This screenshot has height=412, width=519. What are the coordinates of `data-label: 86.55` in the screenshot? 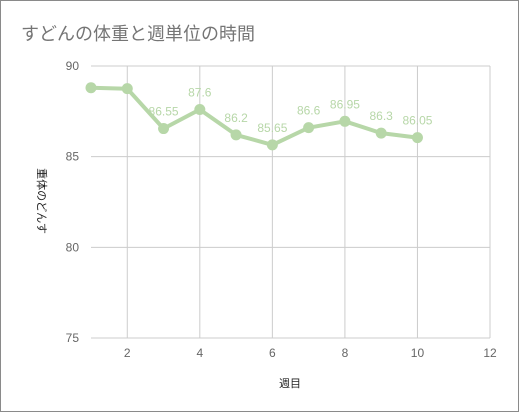 It's located at (164, 112).